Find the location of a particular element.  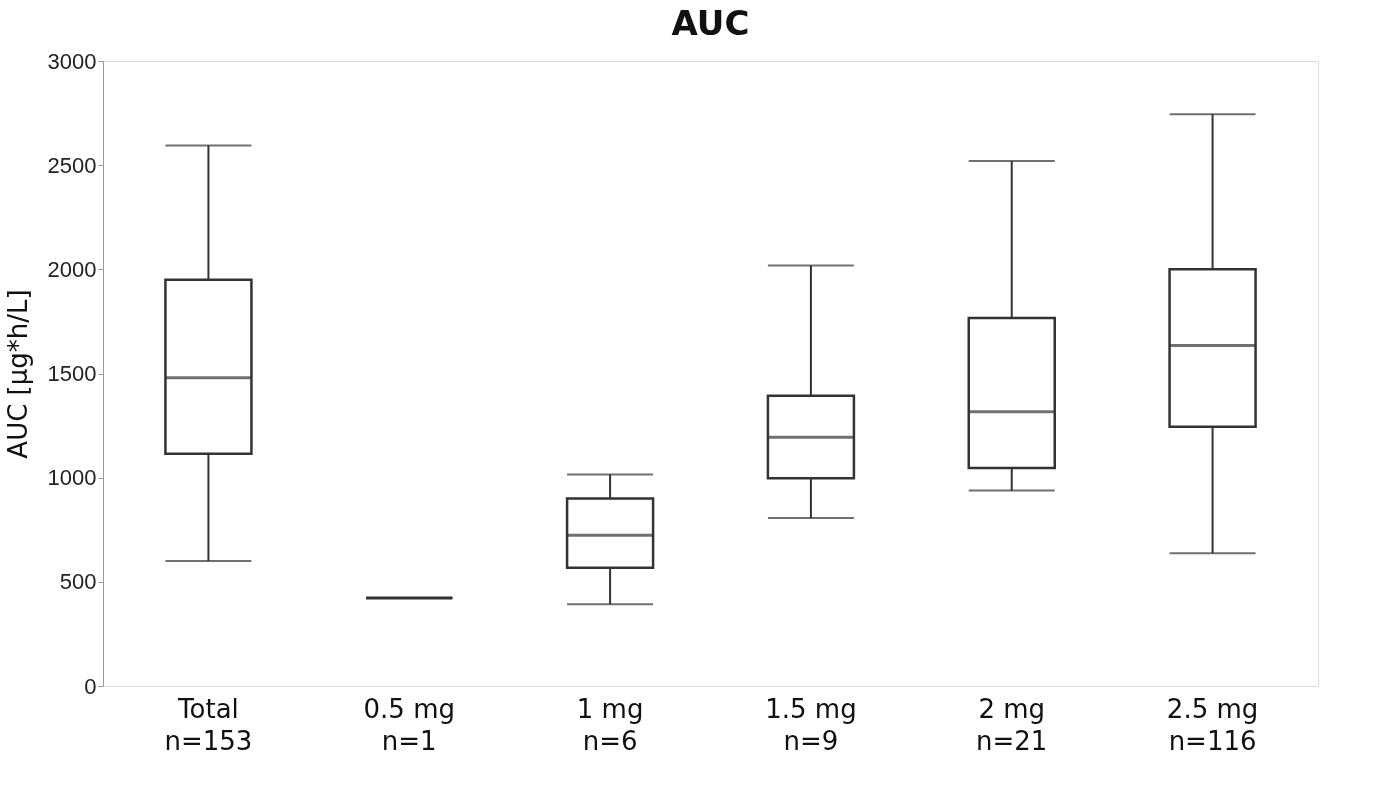

y-tick-label: 3000 is located at coordinates (72, 61).